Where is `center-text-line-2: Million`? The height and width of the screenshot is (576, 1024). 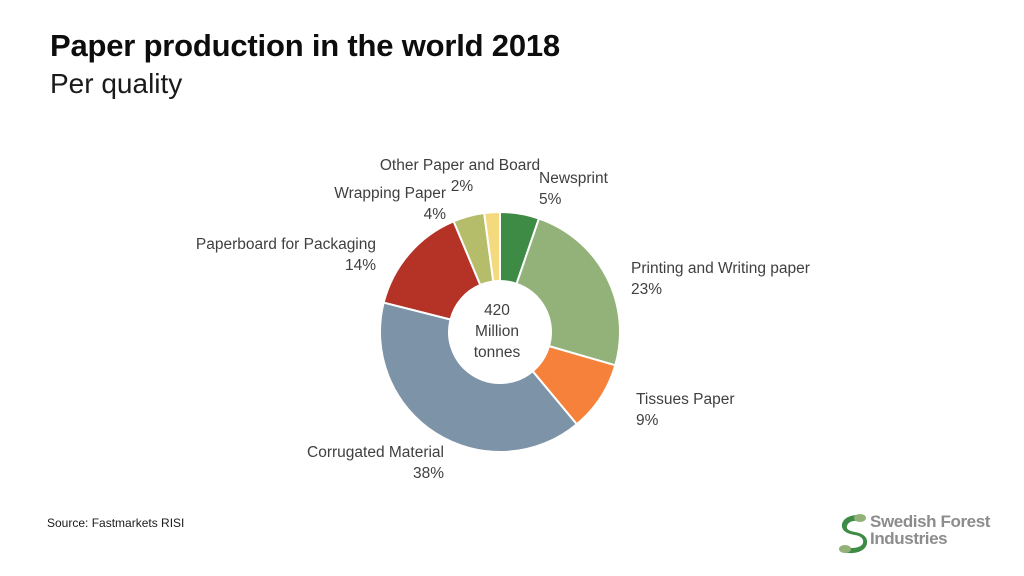 center-text-line-2: Million is located at coordinates (497, 331).